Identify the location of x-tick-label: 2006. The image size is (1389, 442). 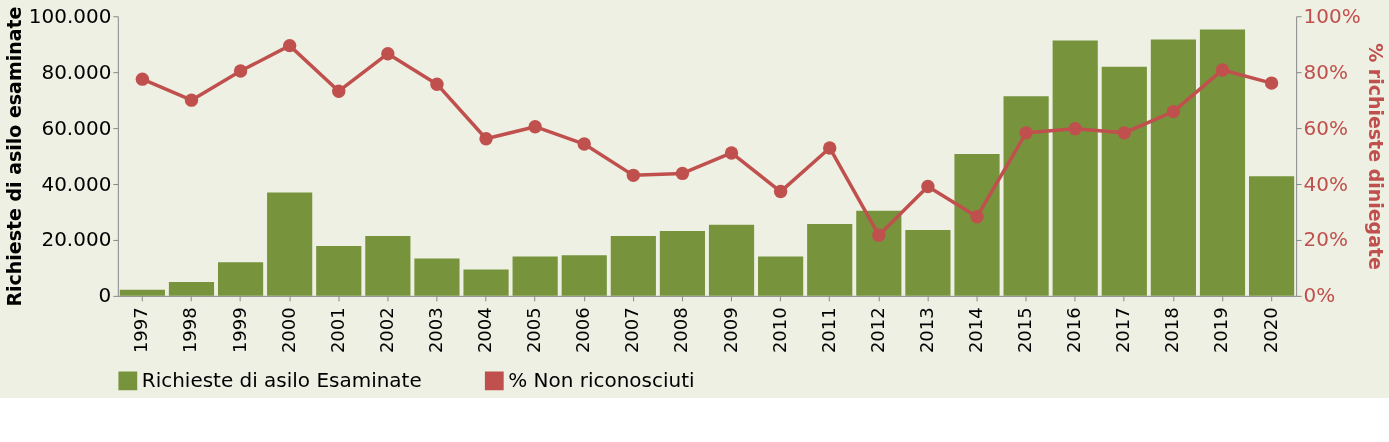
(583, 330).